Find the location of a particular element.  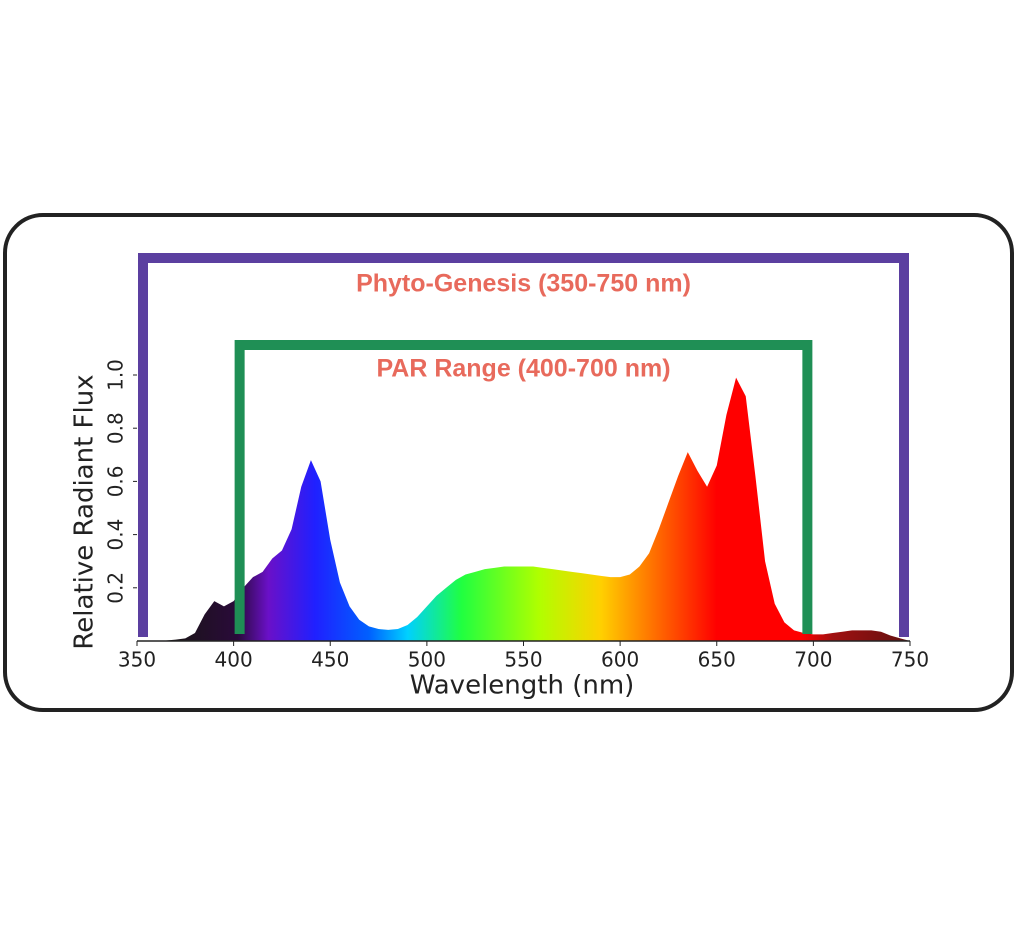

x-tick-label: 600 is located at coordinates (620, 660).